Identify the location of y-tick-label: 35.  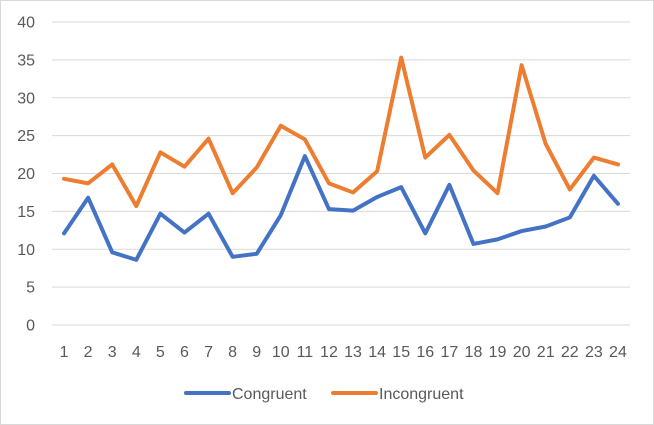
(26, 60).